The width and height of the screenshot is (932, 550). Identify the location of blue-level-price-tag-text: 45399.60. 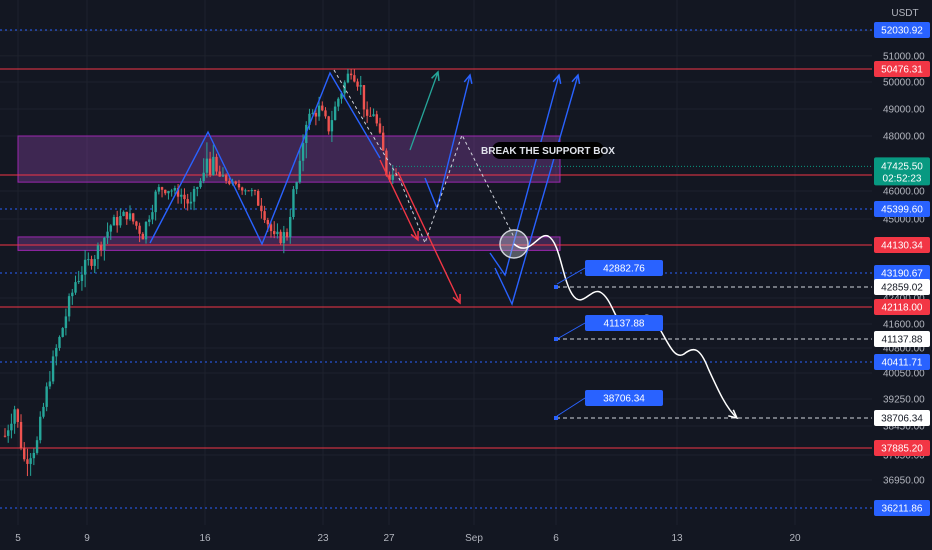
(902, 210).